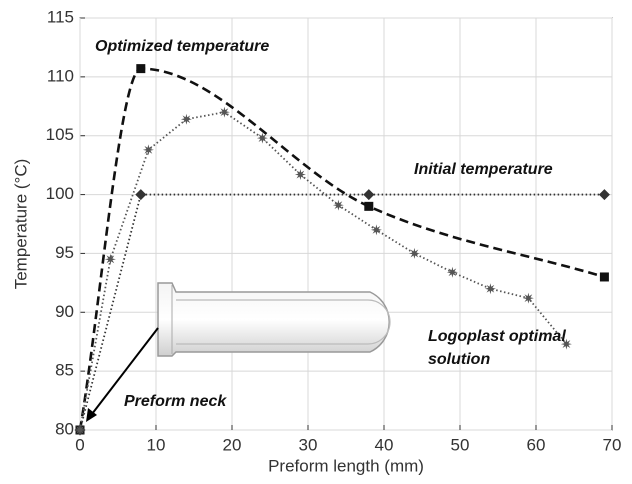  What do you see at coordinates (122, 374) in the screenshot?
I see `neck-arrow` at bounding box center [122, 374].